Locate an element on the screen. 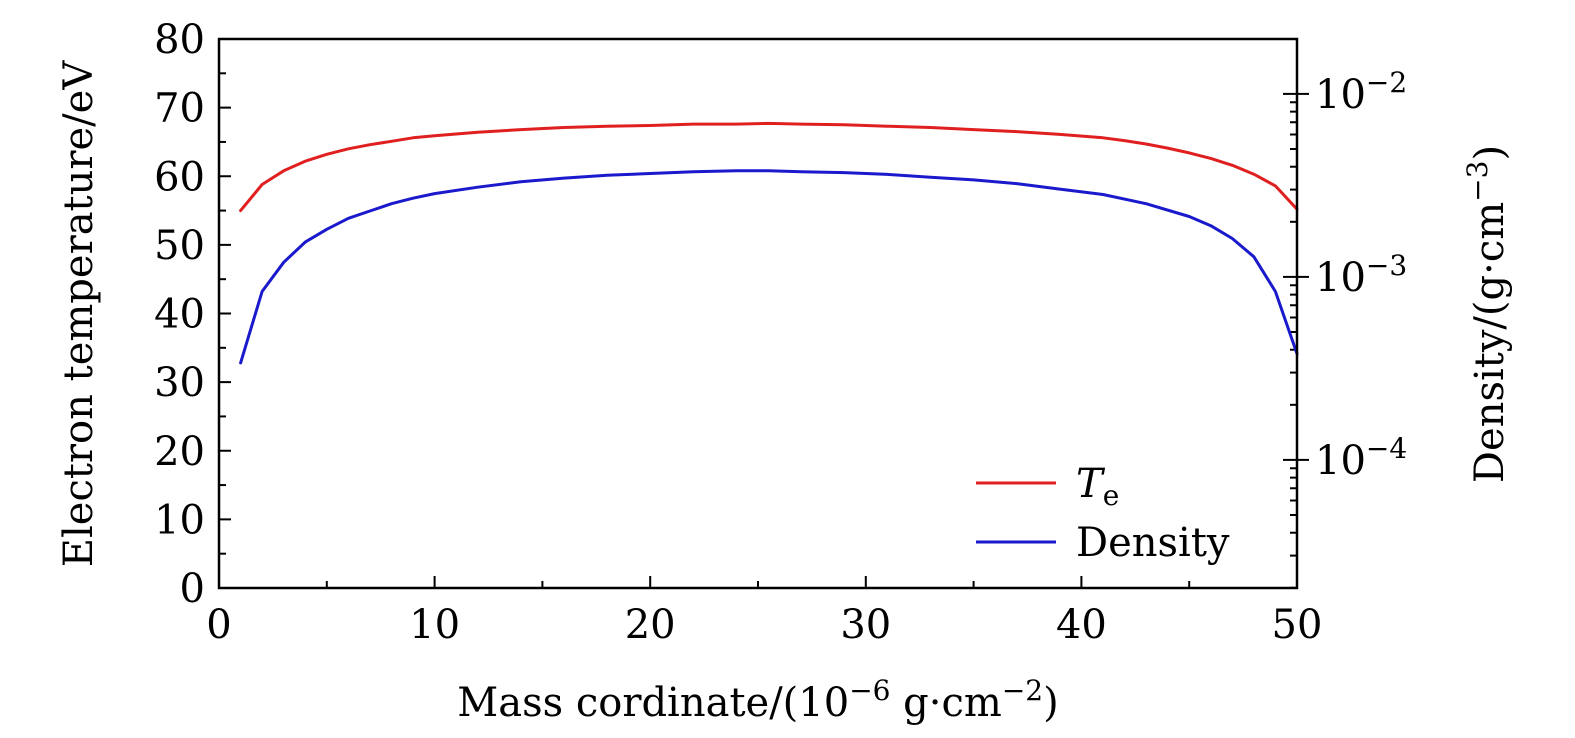 This screenshot has height=738, width=1575. te-series-line is located at coordinates (769, 167).